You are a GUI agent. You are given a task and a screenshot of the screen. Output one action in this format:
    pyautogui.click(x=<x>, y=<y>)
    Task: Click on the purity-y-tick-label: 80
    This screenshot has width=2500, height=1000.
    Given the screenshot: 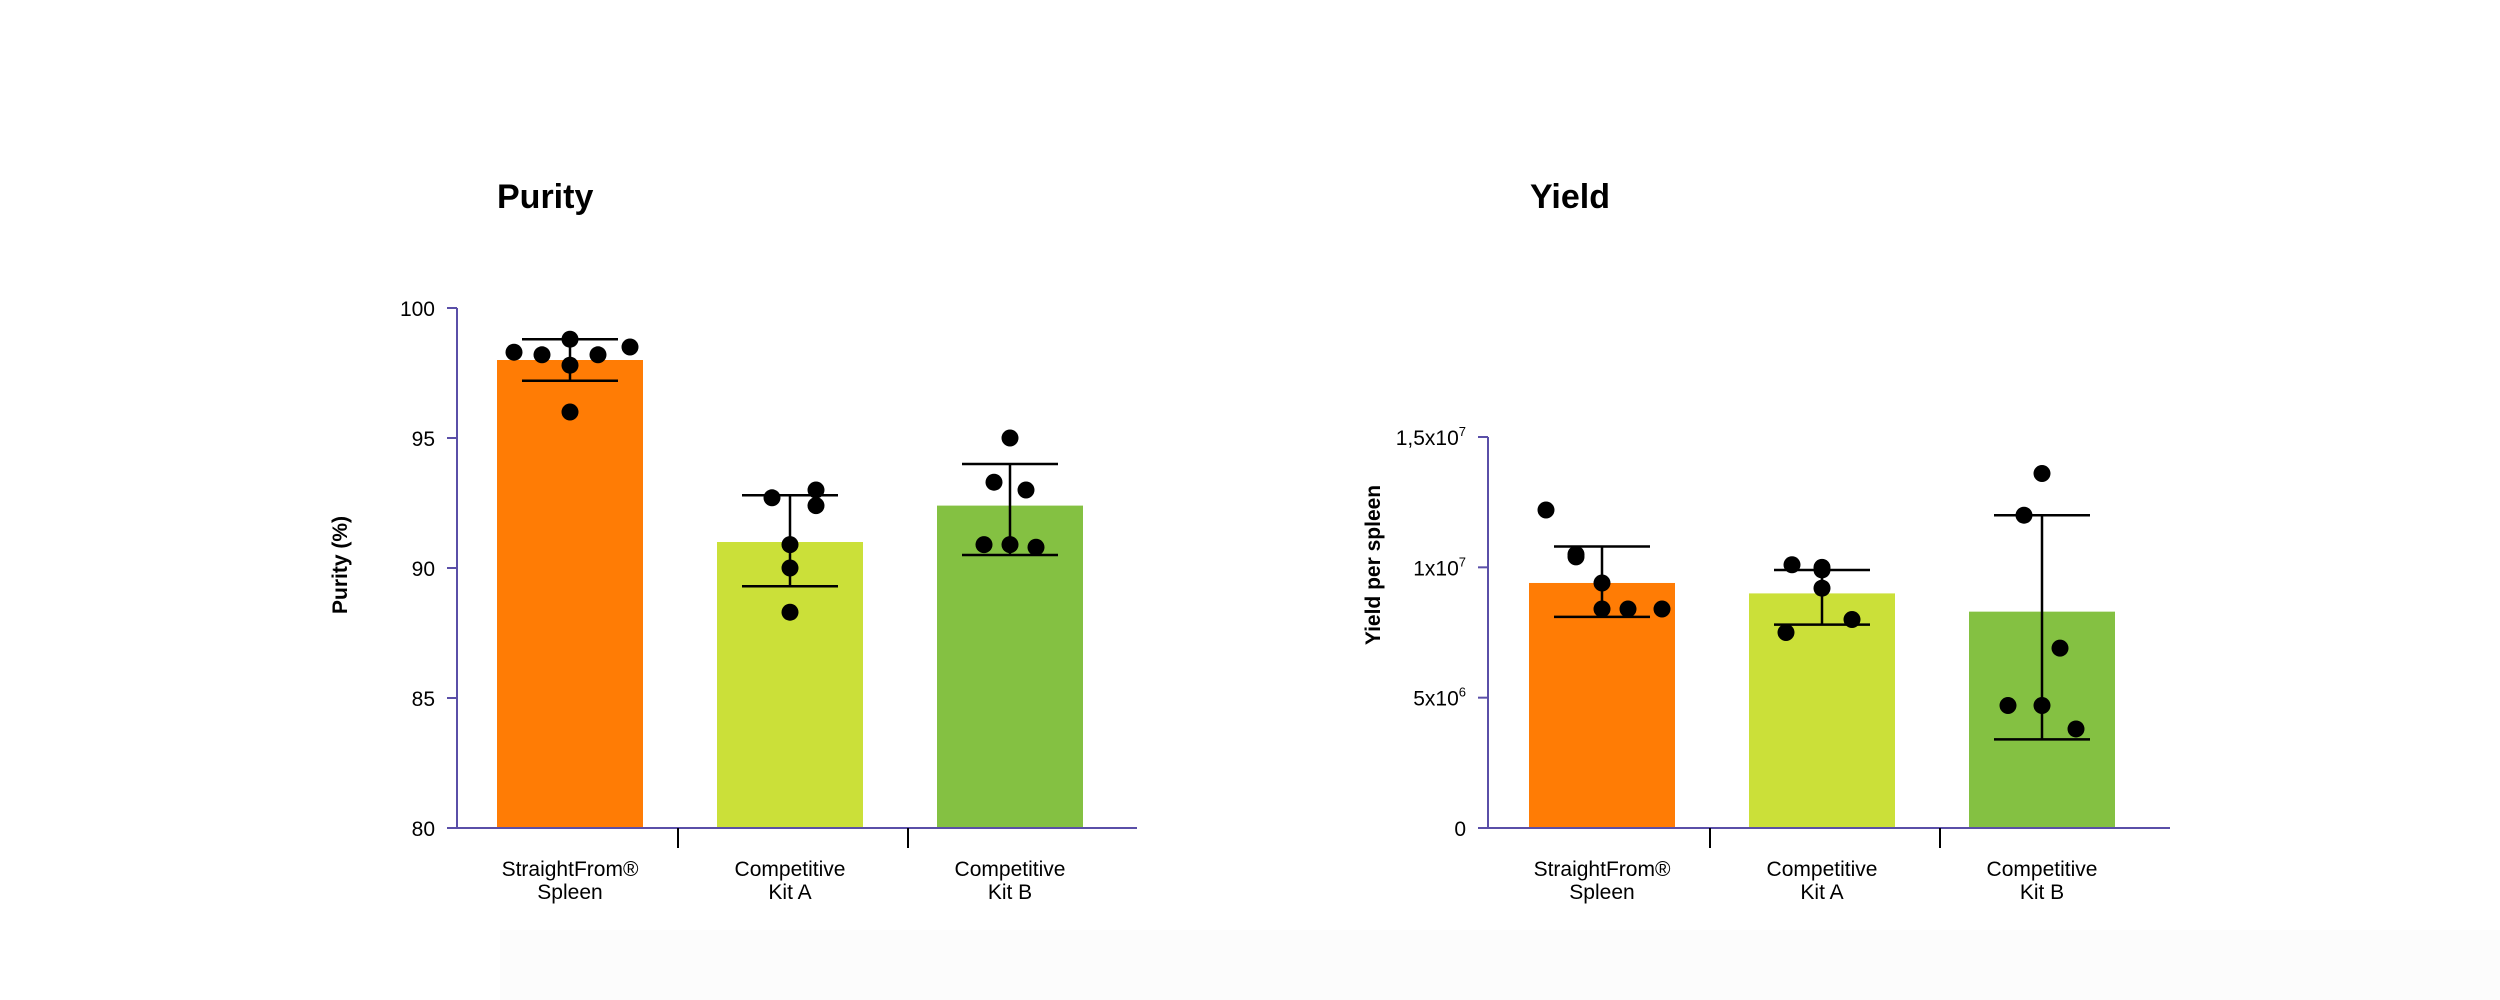 What is the action you would take?
    pyautogui.click(x=423, y=829)
    